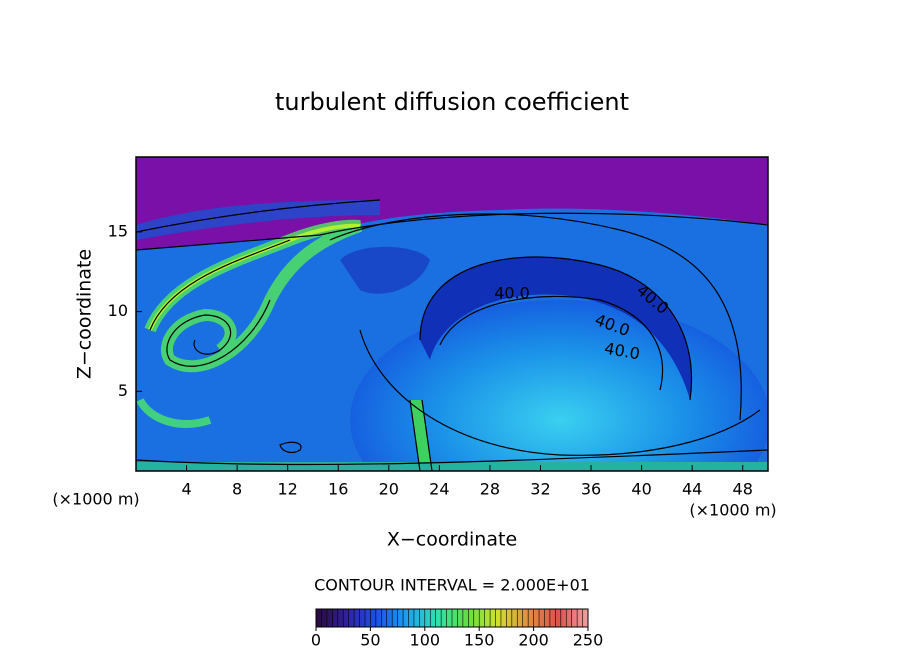  Describe the element at coordinates (85, 314) in the screenshot. I see `y-axis-label: Z−coordinate` at that location.